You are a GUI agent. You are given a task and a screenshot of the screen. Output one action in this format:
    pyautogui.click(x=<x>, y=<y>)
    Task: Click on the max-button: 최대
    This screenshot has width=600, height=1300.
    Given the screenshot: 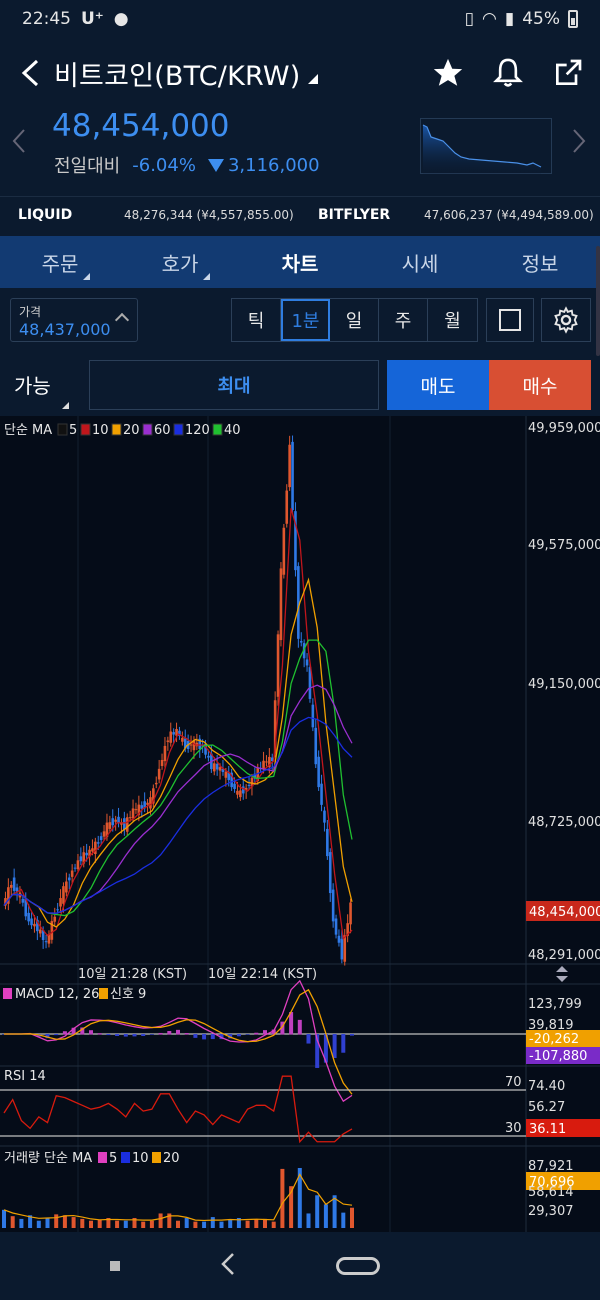 What is the action you would take?
    pyautogui.click(x=234, y=385)
    